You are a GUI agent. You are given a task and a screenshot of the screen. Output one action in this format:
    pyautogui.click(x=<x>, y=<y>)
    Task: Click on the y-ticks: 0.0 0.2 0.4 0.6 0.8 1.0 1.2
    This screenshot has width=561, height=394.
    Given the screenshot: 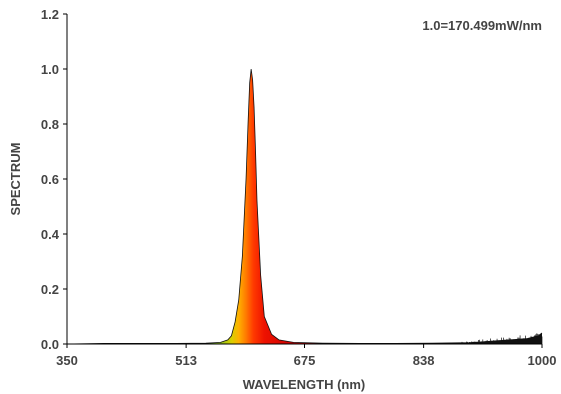 What is the action you would take?
    pyautogui.click(x=54, y=179)
    